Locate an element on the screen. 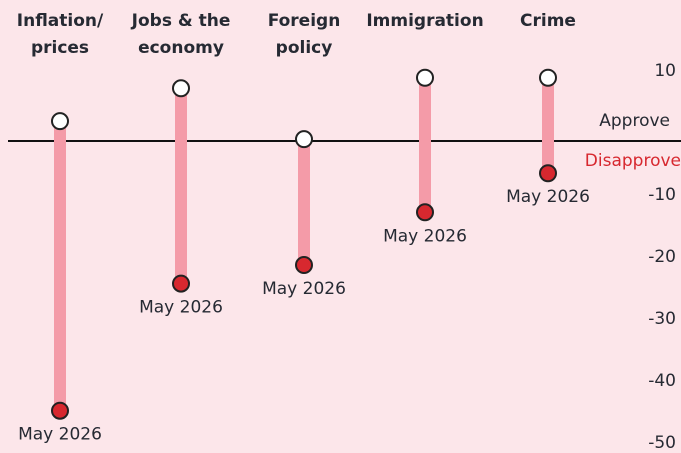  category-line: economy is located at coordinates (181, 48).